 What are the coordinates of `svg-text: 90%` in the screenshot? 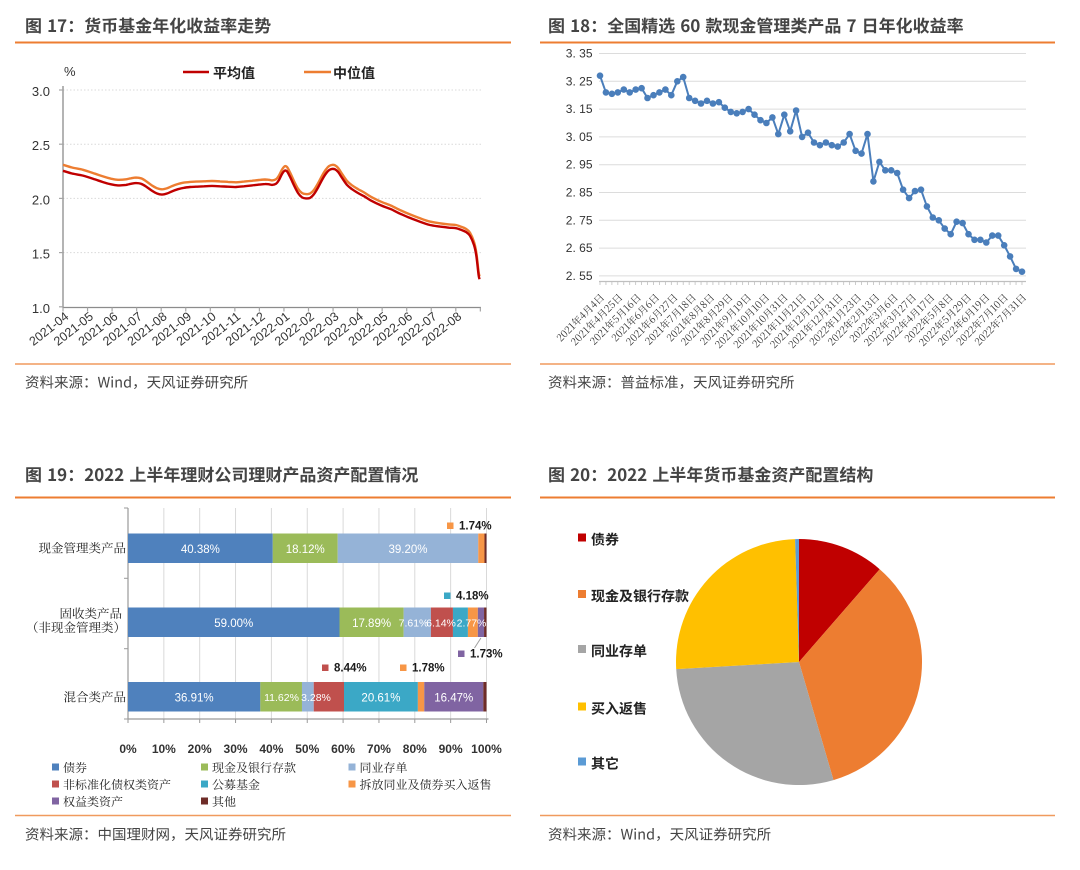 It's located at (451, 749).